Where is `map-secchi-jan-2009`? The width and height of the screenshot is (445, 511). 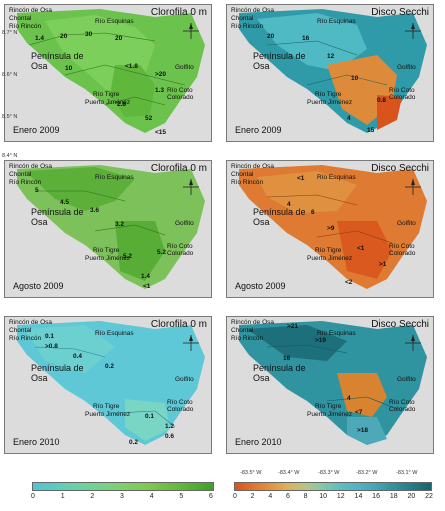 map-secchi-jan-2009 is located at coordinates (333, 71).